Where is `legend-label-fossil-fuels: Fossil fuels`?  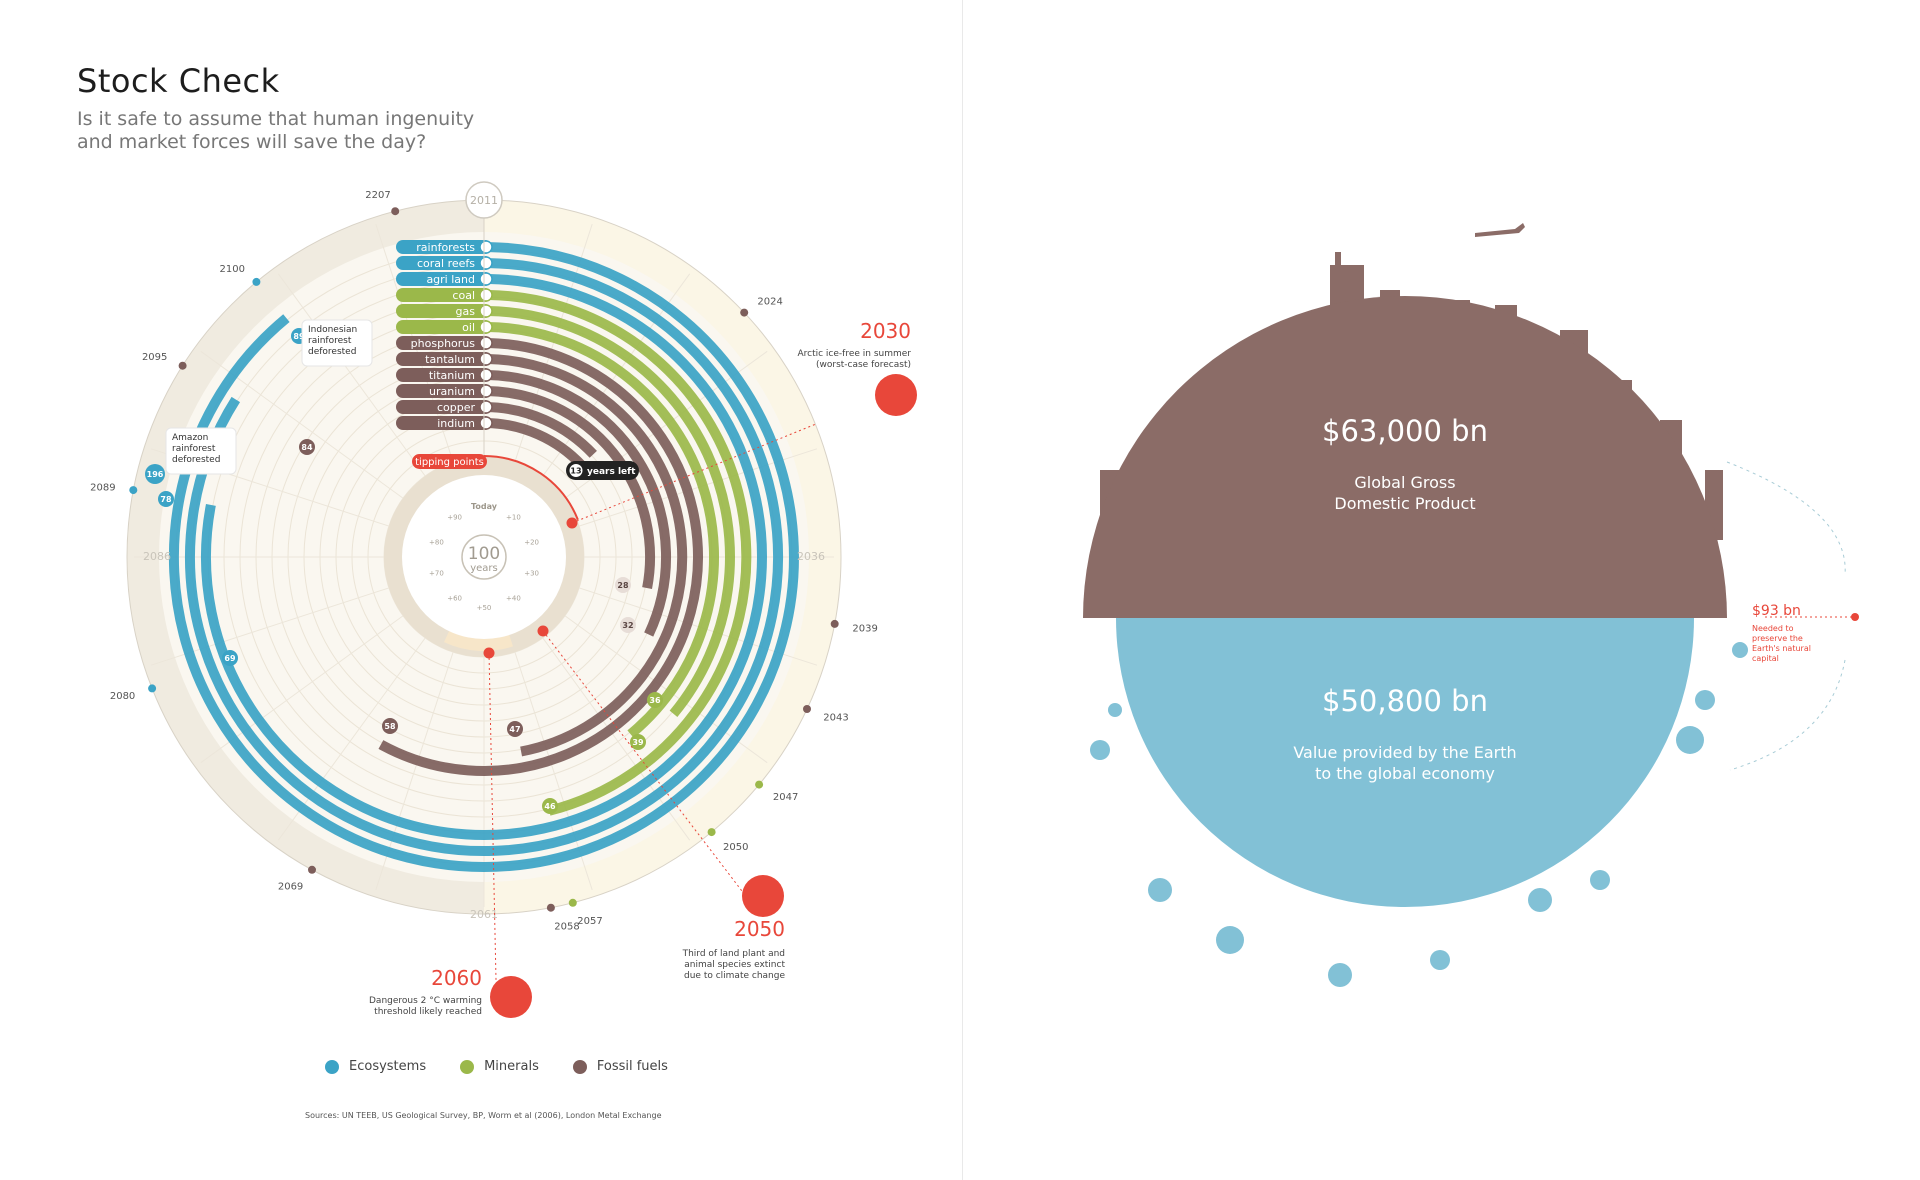 legend-label-fossil-fuels: Fossil fuels is located at coordinates (632, 1066).